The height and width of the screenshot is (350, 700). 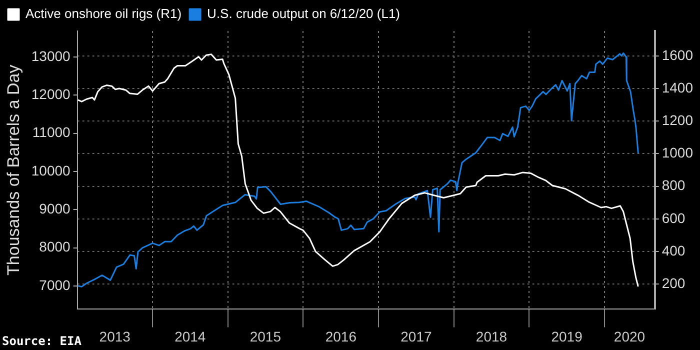 What do you see at coordinates (190, 336) in the screenshot?
I see `x-tick-label: 2014` at bounding box center [190, 336].